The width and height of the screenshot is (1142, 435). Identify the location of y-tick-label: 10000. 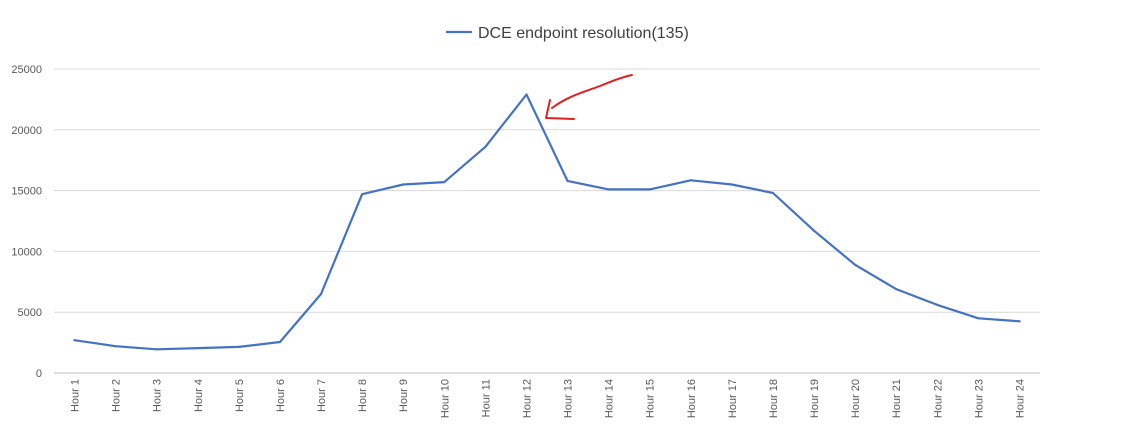
(26, 252).